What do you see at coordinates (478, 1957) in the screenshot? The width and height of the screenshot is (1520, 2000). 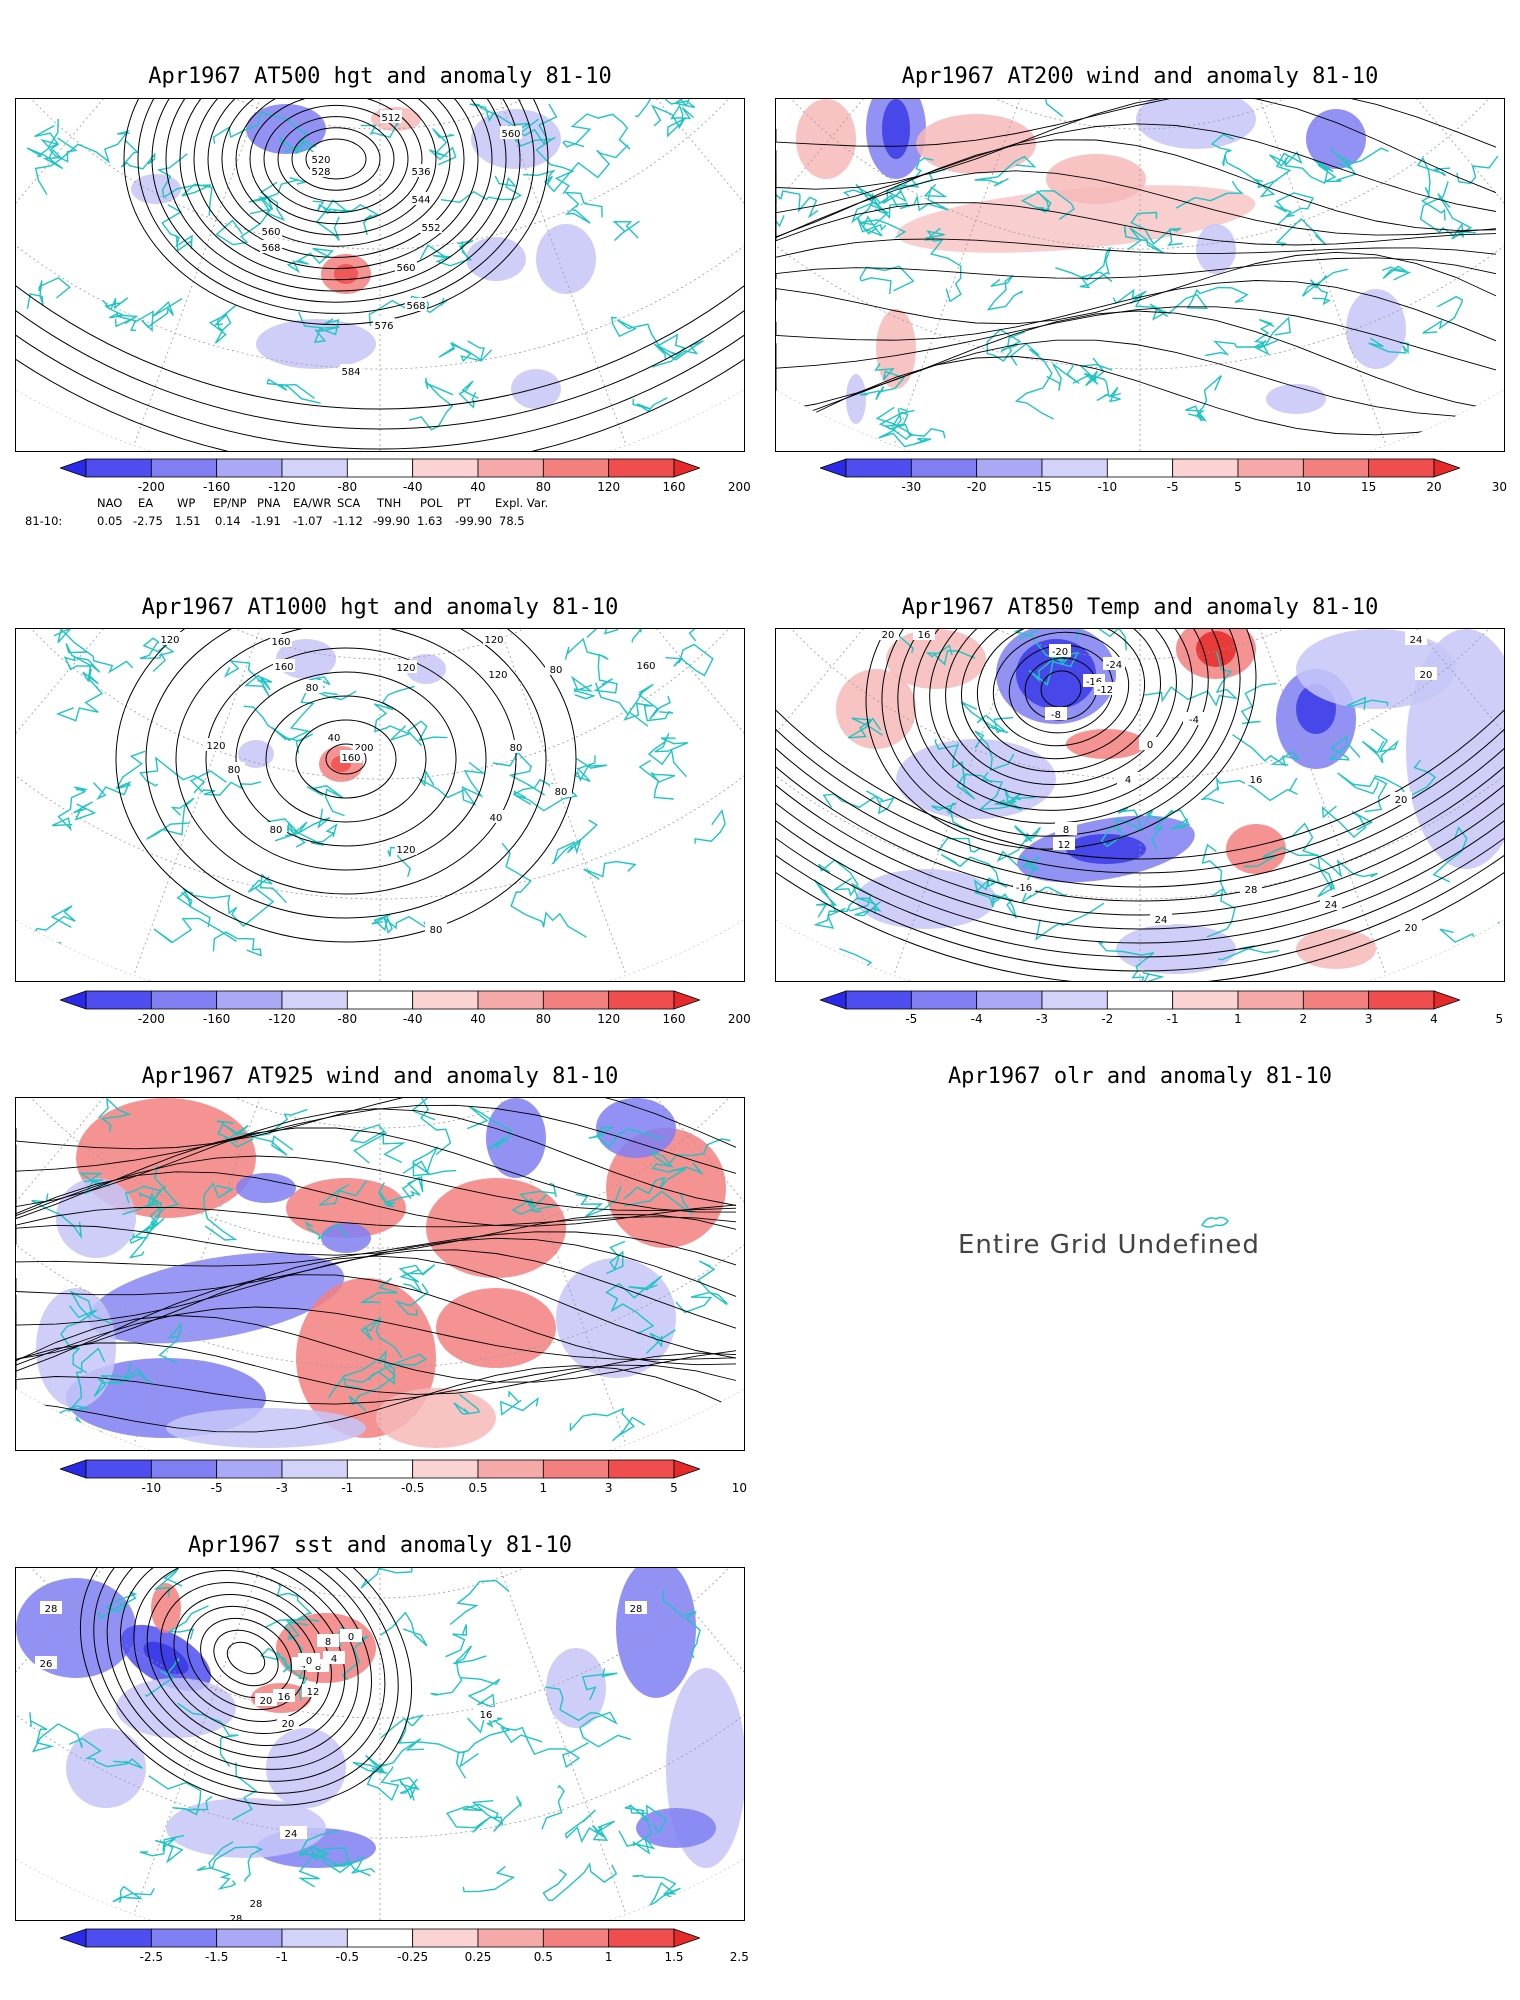 I see `colorbar-tick-label: 0.25` at bounding box center [478, 1957].